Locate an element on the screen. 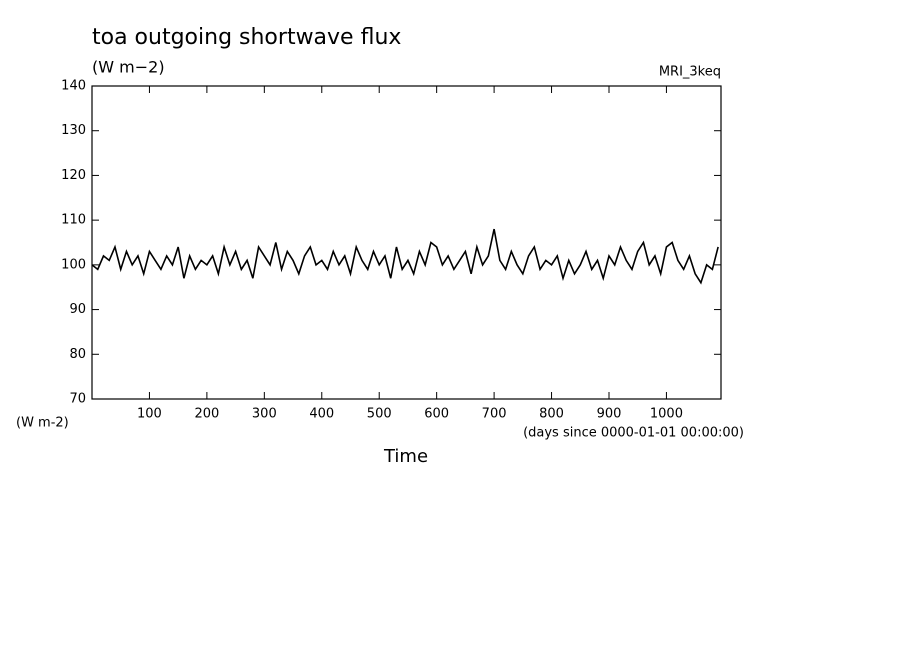  y-tick-label: 90 is located at coordinates (77, 309).